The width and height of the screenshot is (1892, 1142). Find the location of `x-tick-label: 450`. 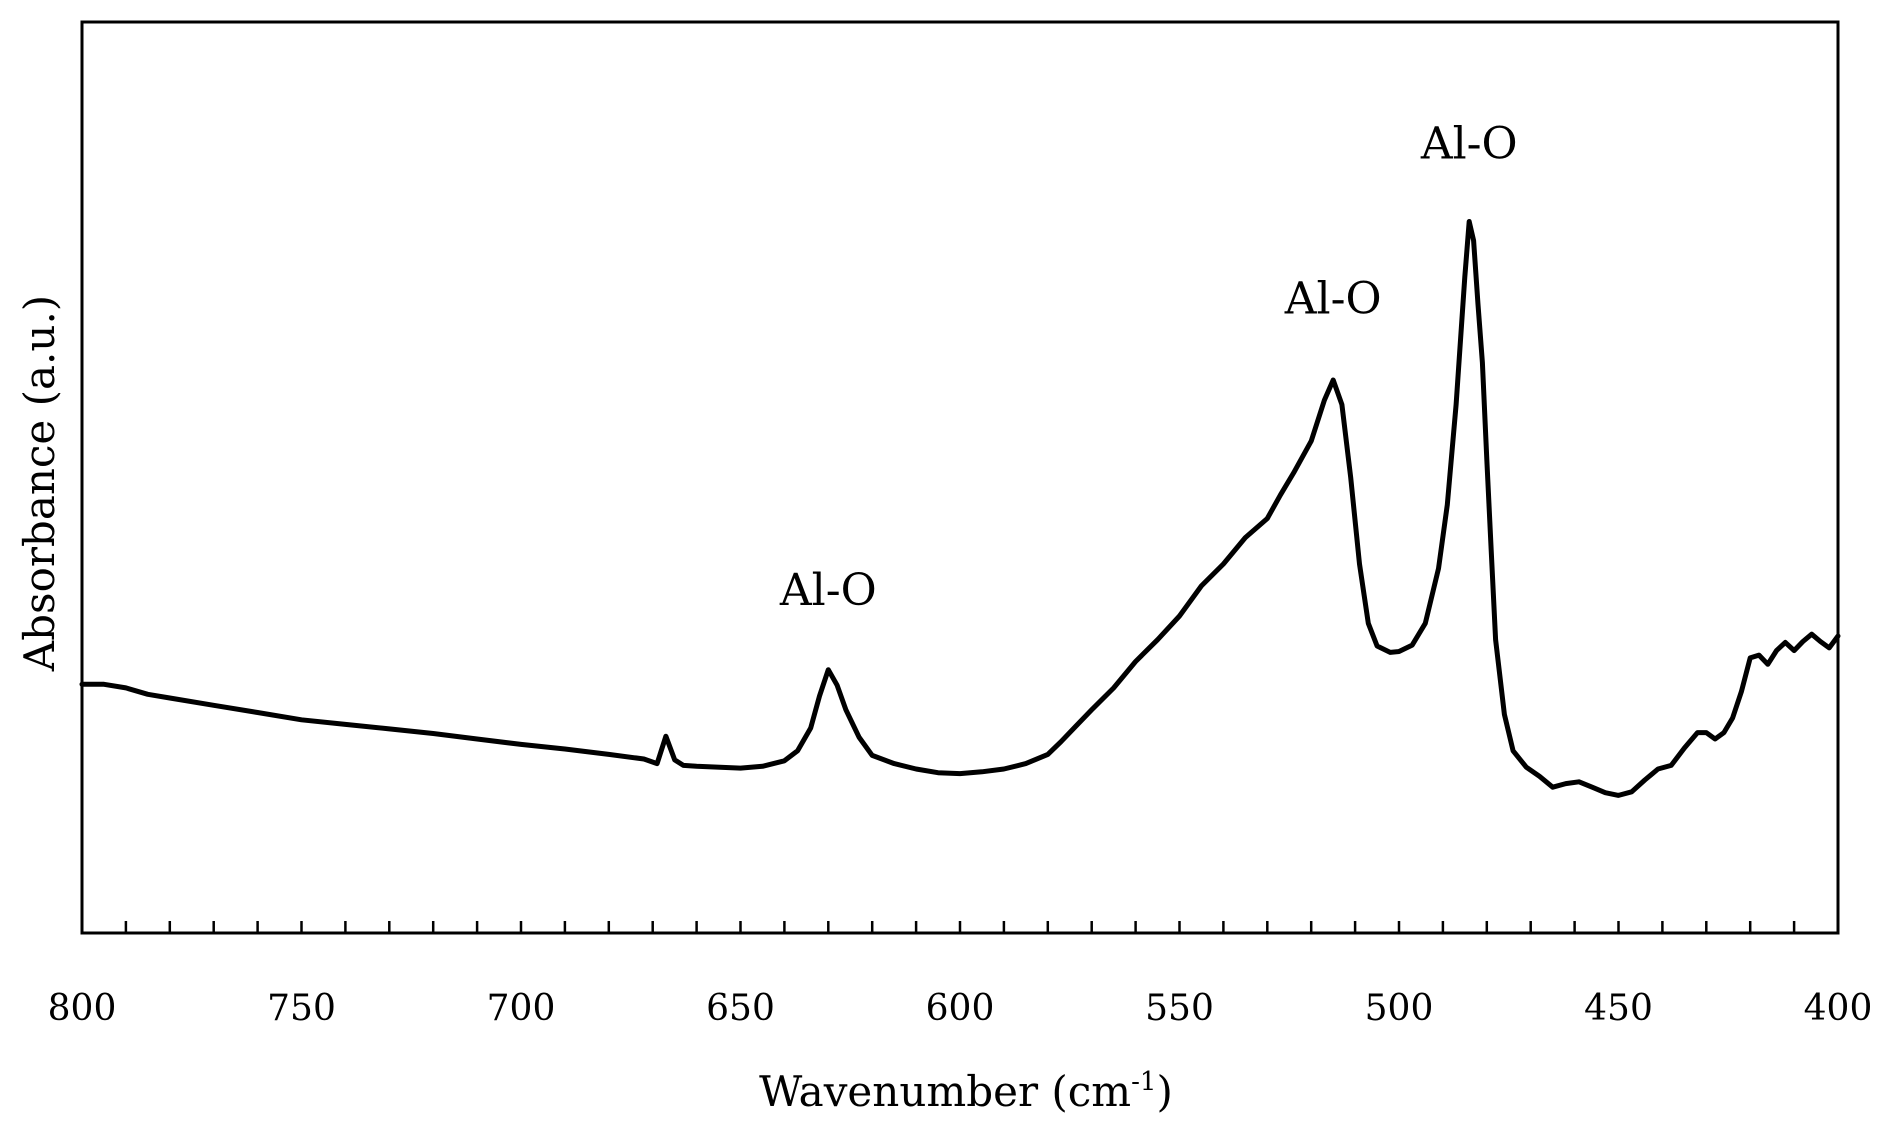

x-tick-label: 450 is located at coordinates (1618, 1008).